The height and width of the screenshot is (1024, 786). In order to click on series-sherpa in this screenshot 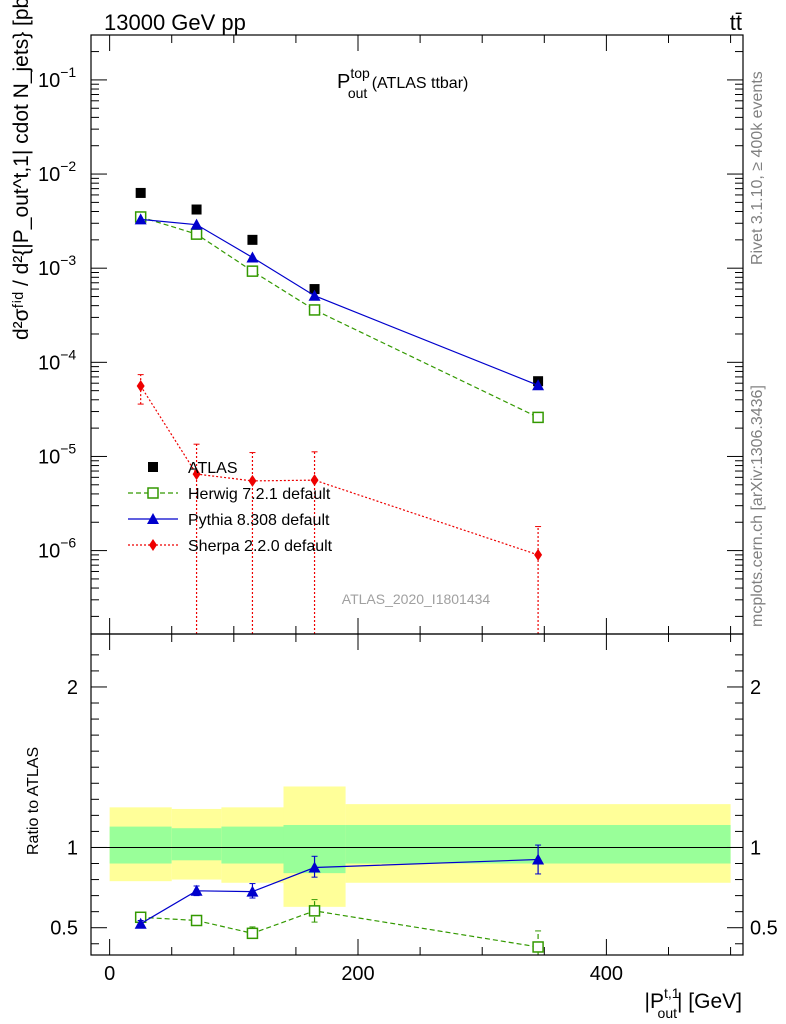, I will do `click(339, 504)`.